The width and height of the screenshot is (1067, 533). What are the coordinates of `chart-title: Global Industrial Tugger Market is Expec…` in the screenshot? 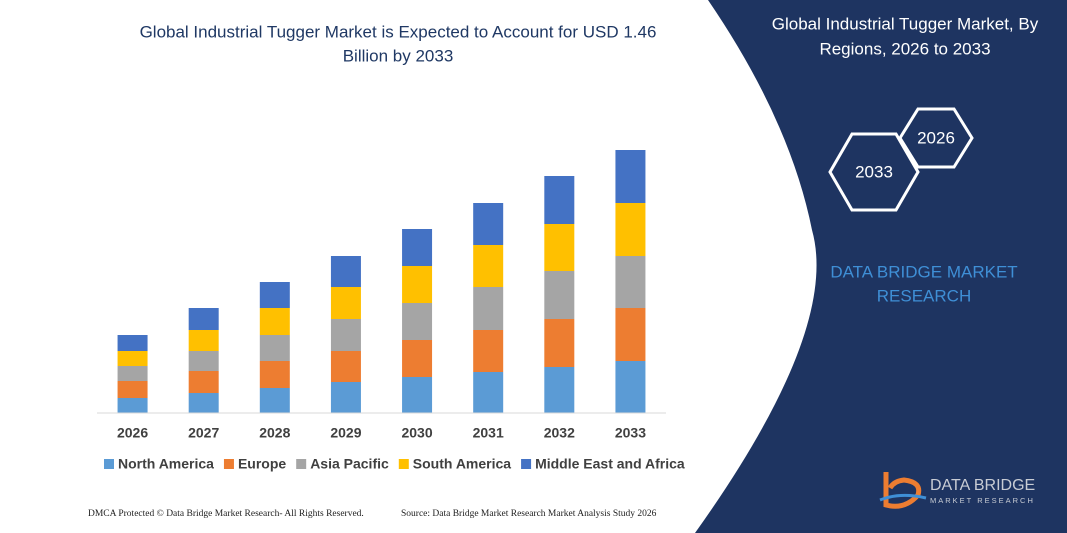 It's located at (398, 31).